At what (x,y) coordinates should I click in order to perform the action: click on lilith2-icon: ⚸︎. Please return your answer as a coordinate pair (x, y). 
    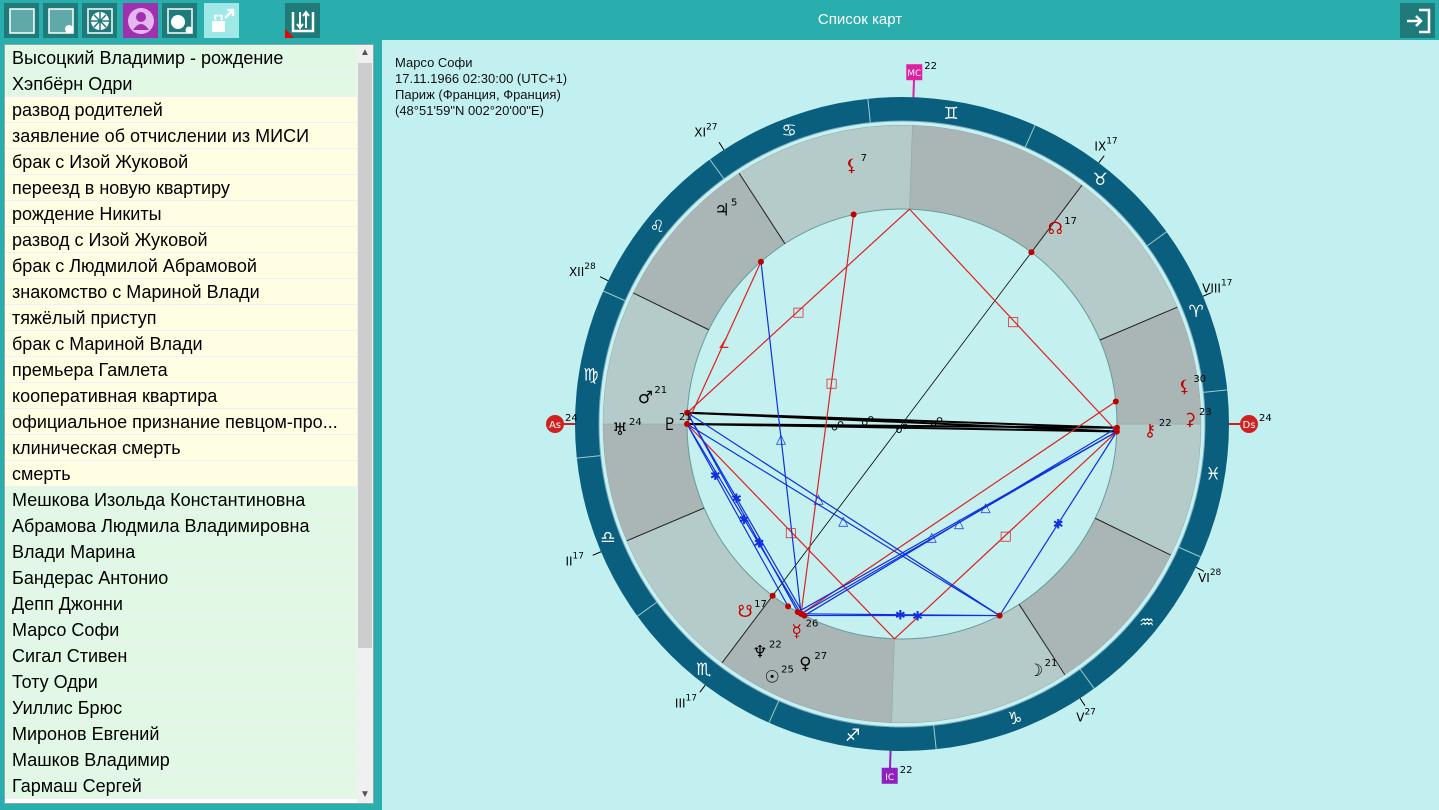
    Looking at the image, I should click on (1184, 387).